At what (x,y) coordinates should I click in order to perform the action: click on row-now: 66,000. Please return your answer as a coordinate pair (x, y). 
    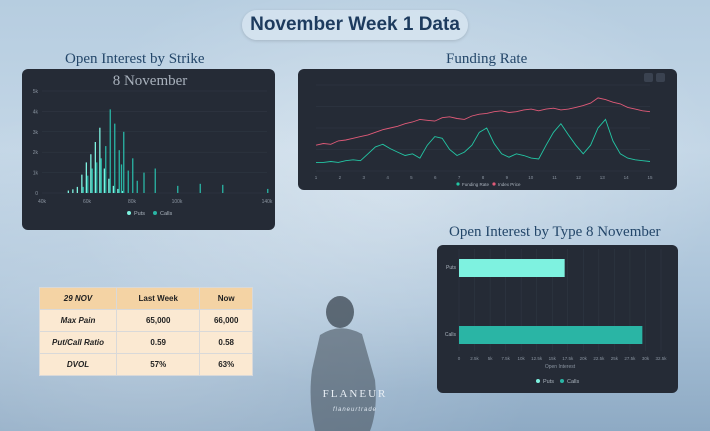
    Looking at the image, I should click on (226, 320).